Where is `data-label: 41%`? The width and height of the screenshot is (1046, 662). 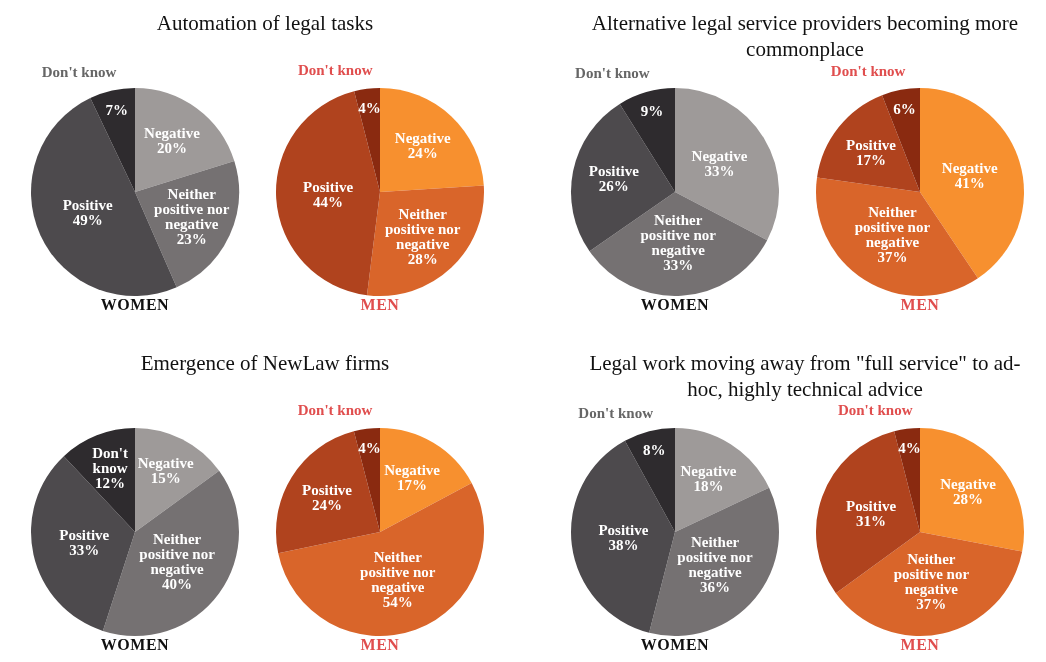 data-label: 41% is located at coordinates (969, 183).